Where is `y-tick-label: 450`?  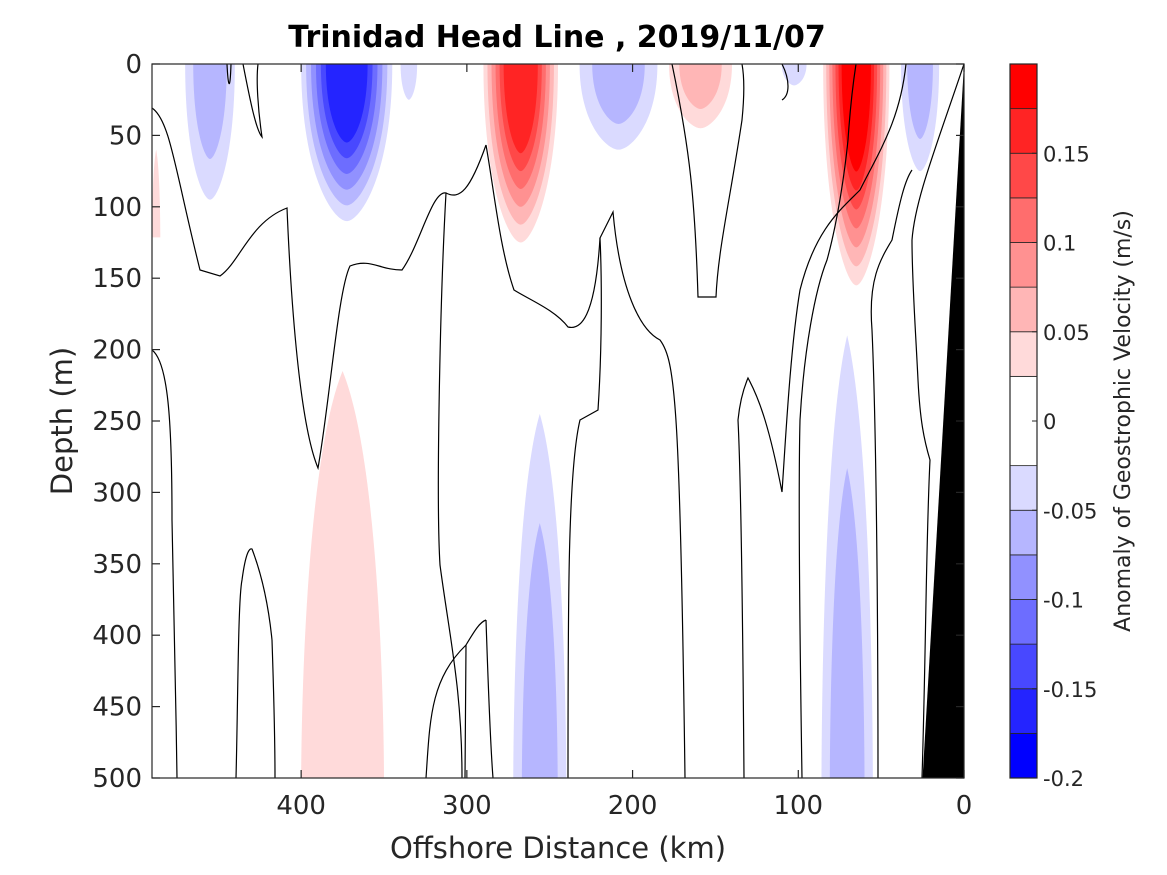 y-tick-label: 450 is located at coordinates (117, 708).